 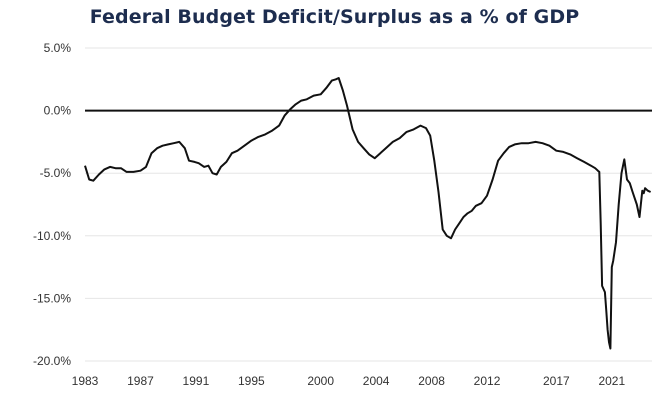 What do you see at coordinates (376, 381) in the screenshot?
I see `x-tick-label: 2004` at bounding box center [376, 381].